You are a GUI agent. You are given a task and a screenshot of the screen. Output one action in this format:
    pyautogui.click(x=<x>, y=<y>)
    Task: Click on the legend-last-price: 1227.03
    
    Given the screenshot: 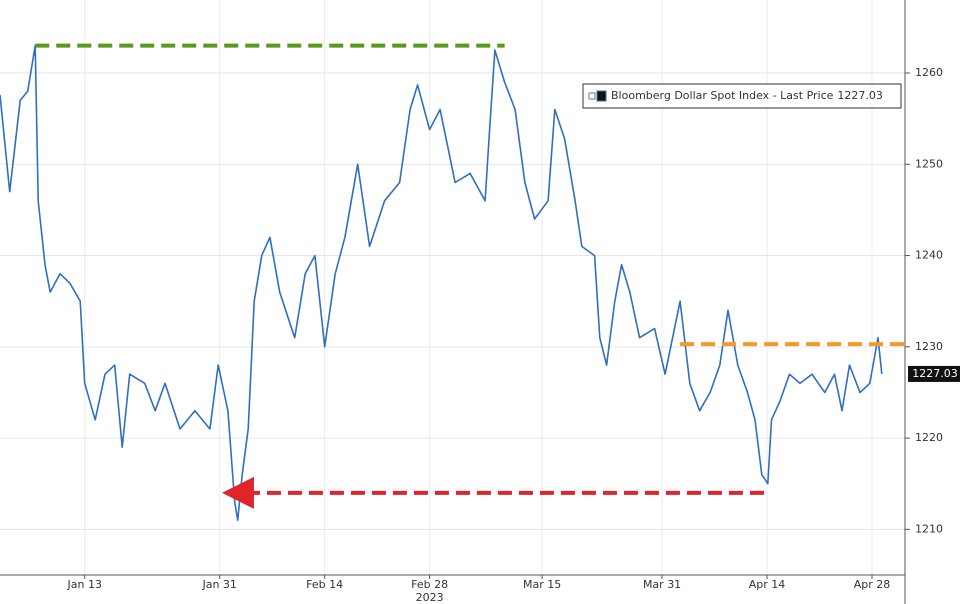 What is the action you would take?
    pyautogui.click(x=860, y=95)
    